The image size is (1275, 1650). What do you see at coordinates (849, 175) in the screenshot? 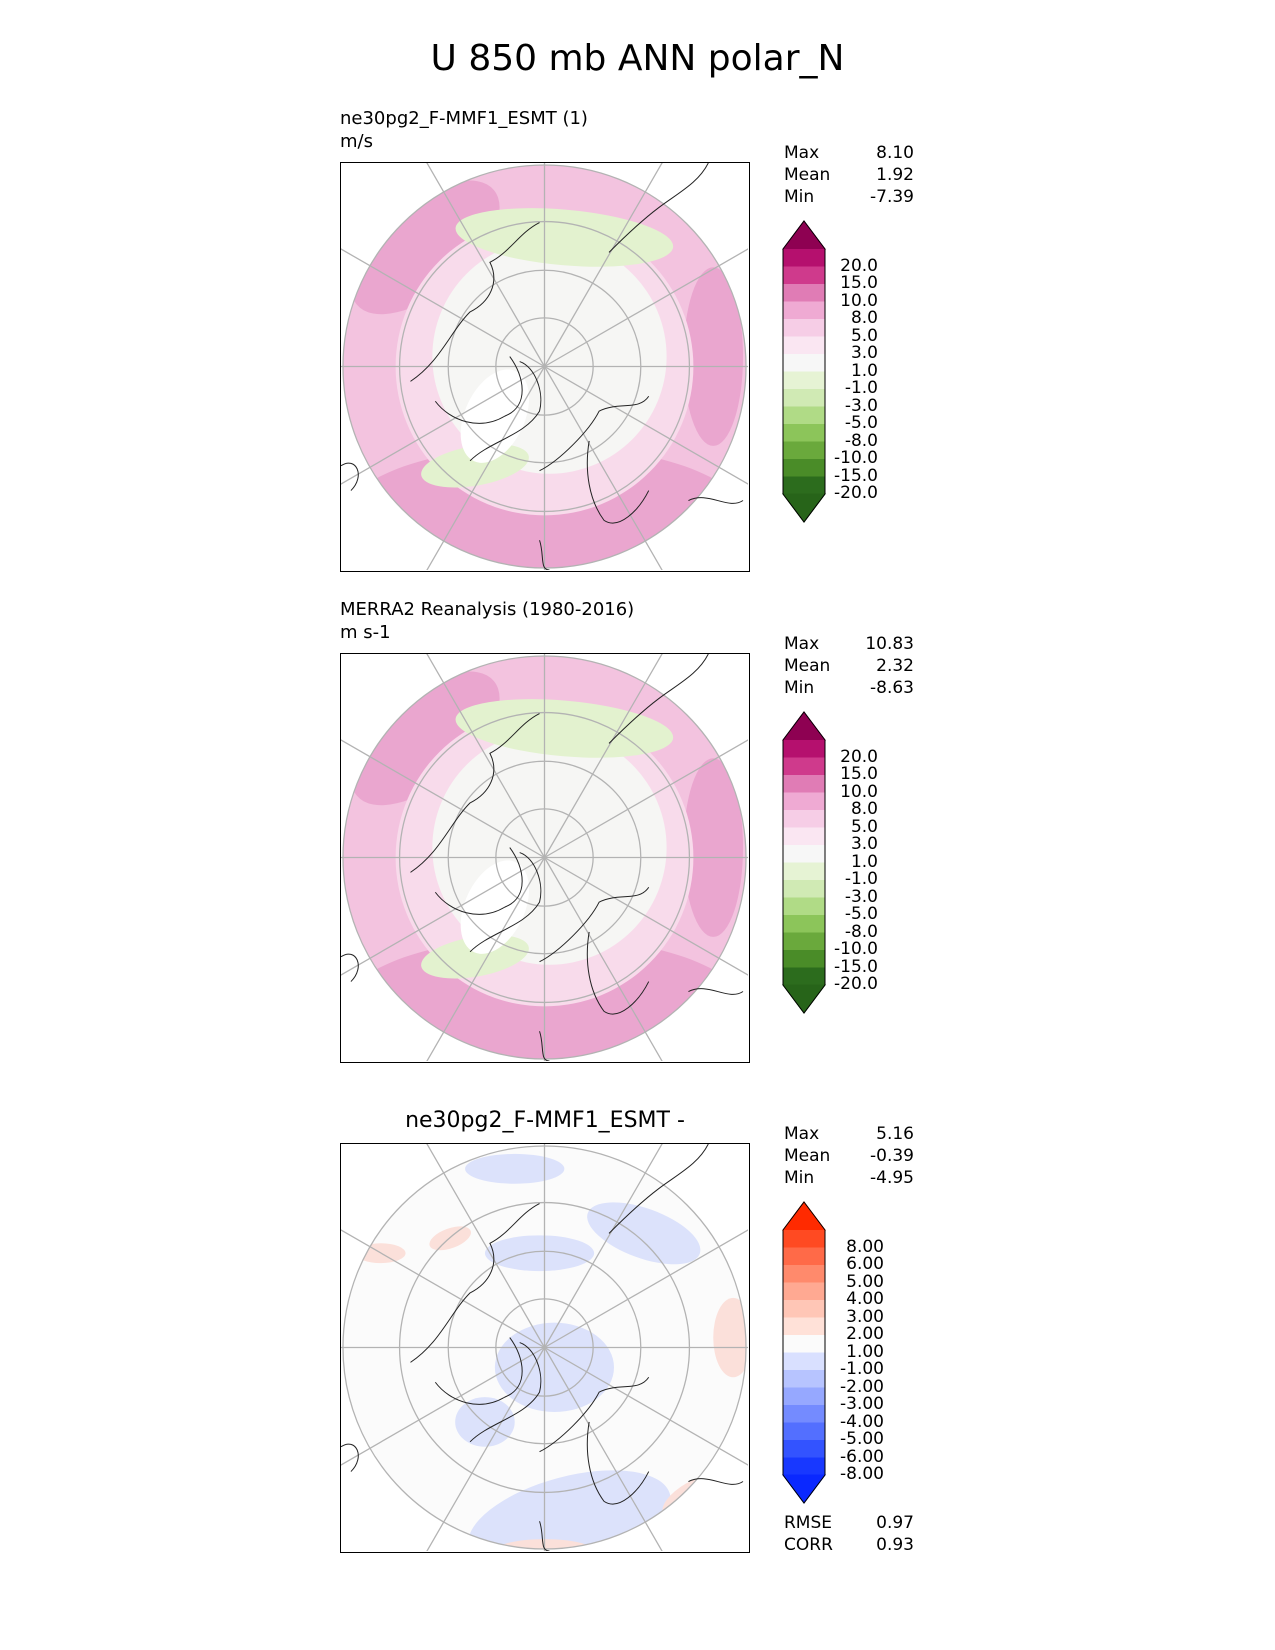
I see `panel-1-stats: Max 8.10 Mean 1.92 Min -7.39` at bounding box center [849, 175].